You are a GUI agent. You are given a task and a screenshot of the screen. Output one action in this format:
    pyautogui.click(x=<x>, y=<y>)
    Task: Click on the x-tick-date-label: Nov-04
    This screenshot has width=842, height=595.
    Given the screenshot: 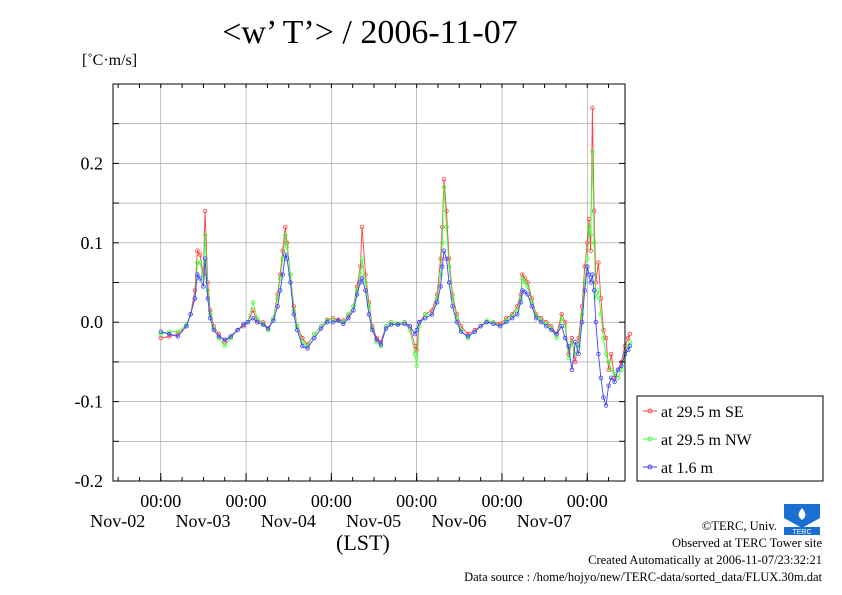 What is the action you would take?
    pyautogui.click(x=288, y=521)
    